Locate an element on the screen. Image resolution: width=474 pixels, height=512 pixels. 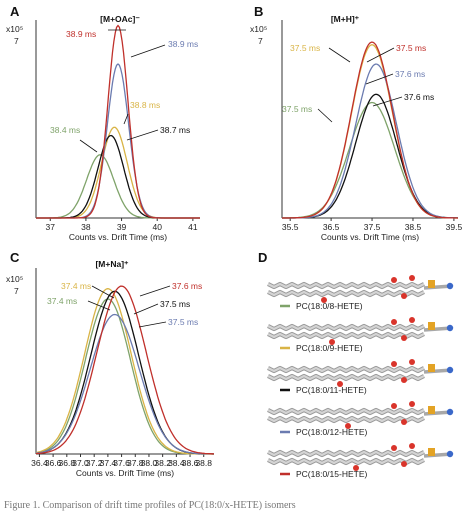
ion-type-label: [M+OAc]⁻ is located at coordinates (120, 19).